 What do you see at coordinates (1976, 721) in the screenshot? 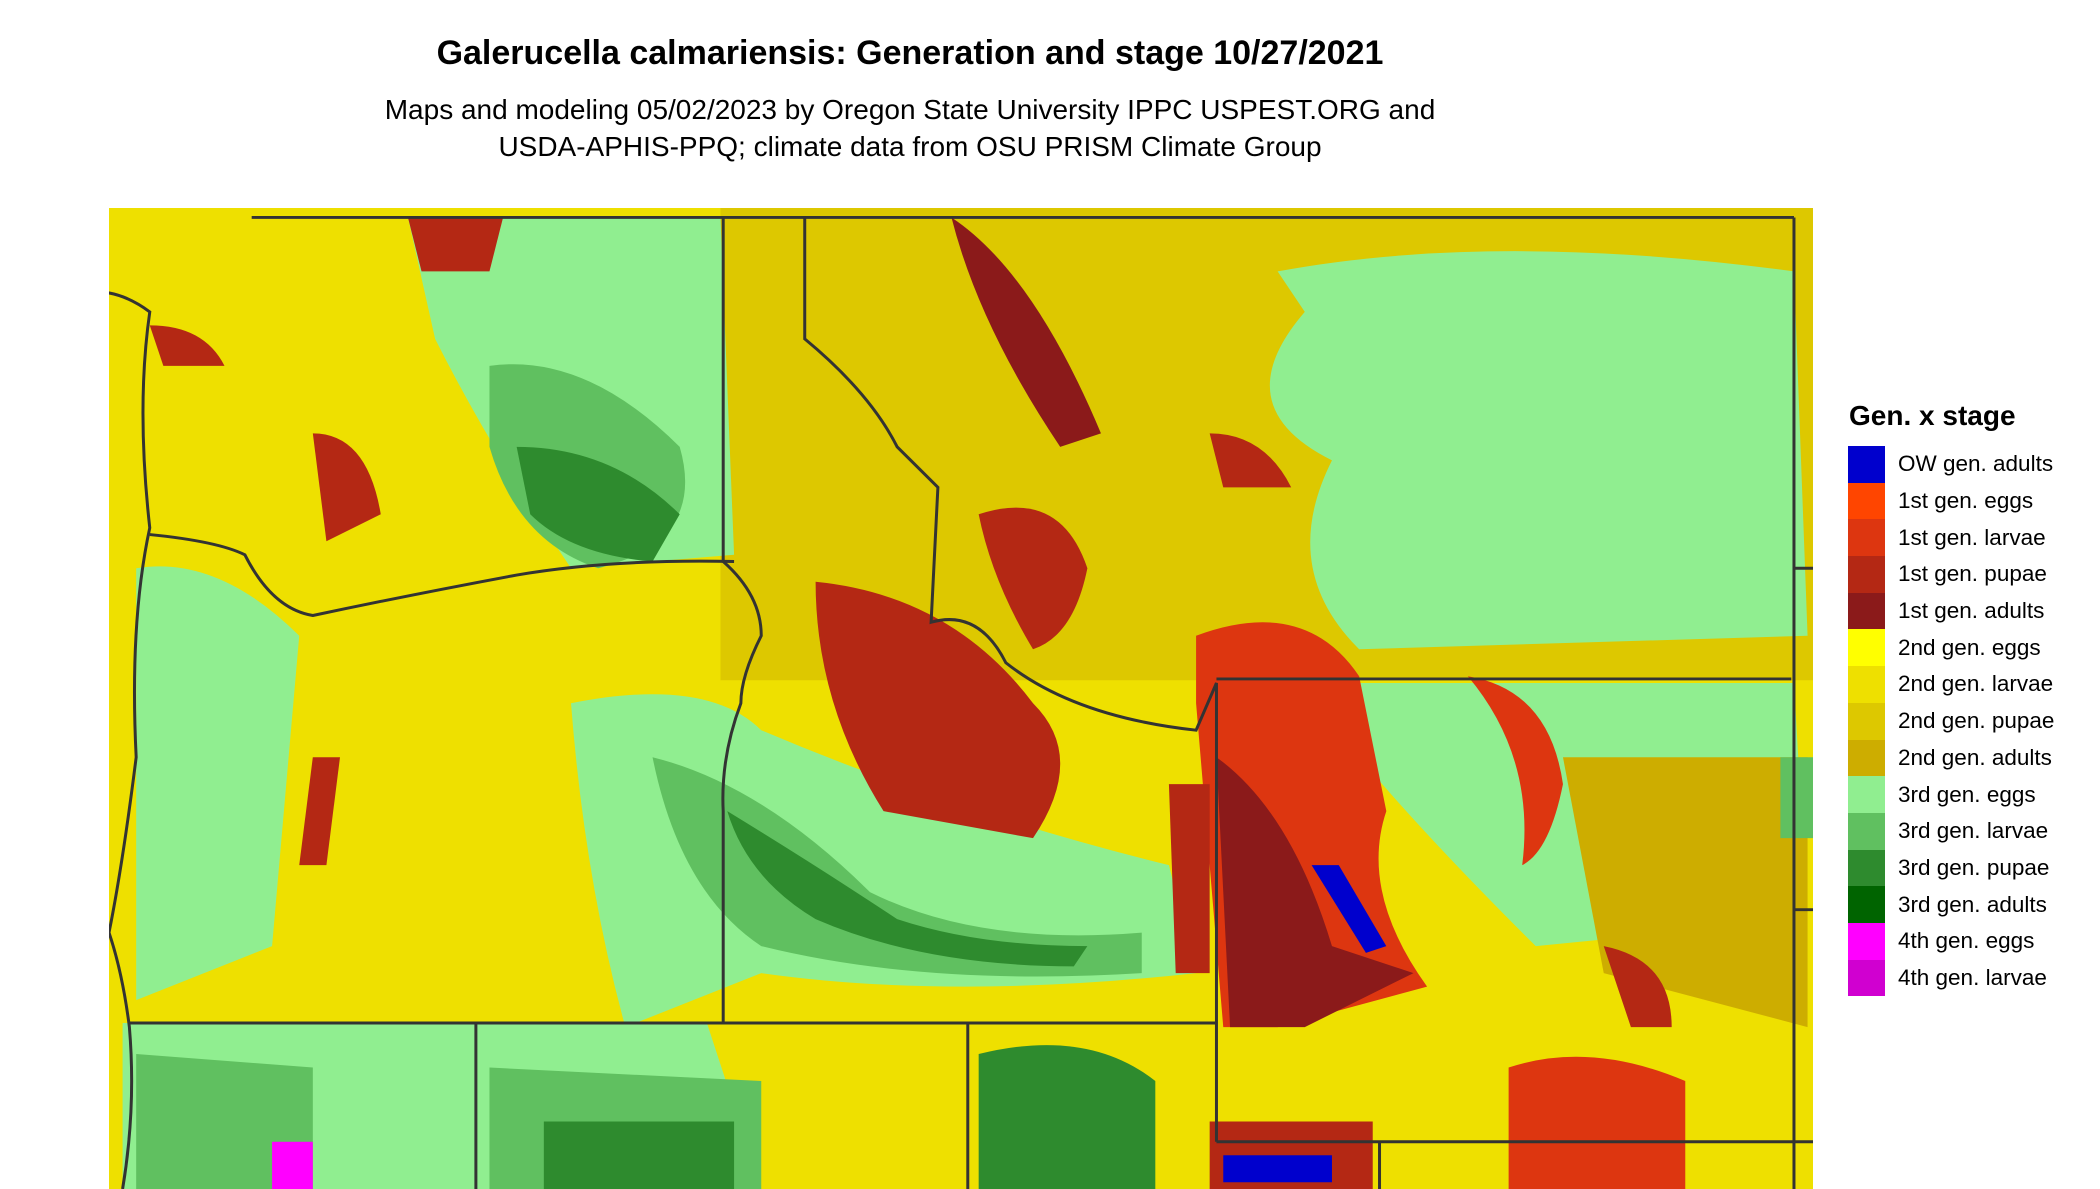
I see `legend-label: 2nd gen. pupae` at bounding box center [1976, 721].